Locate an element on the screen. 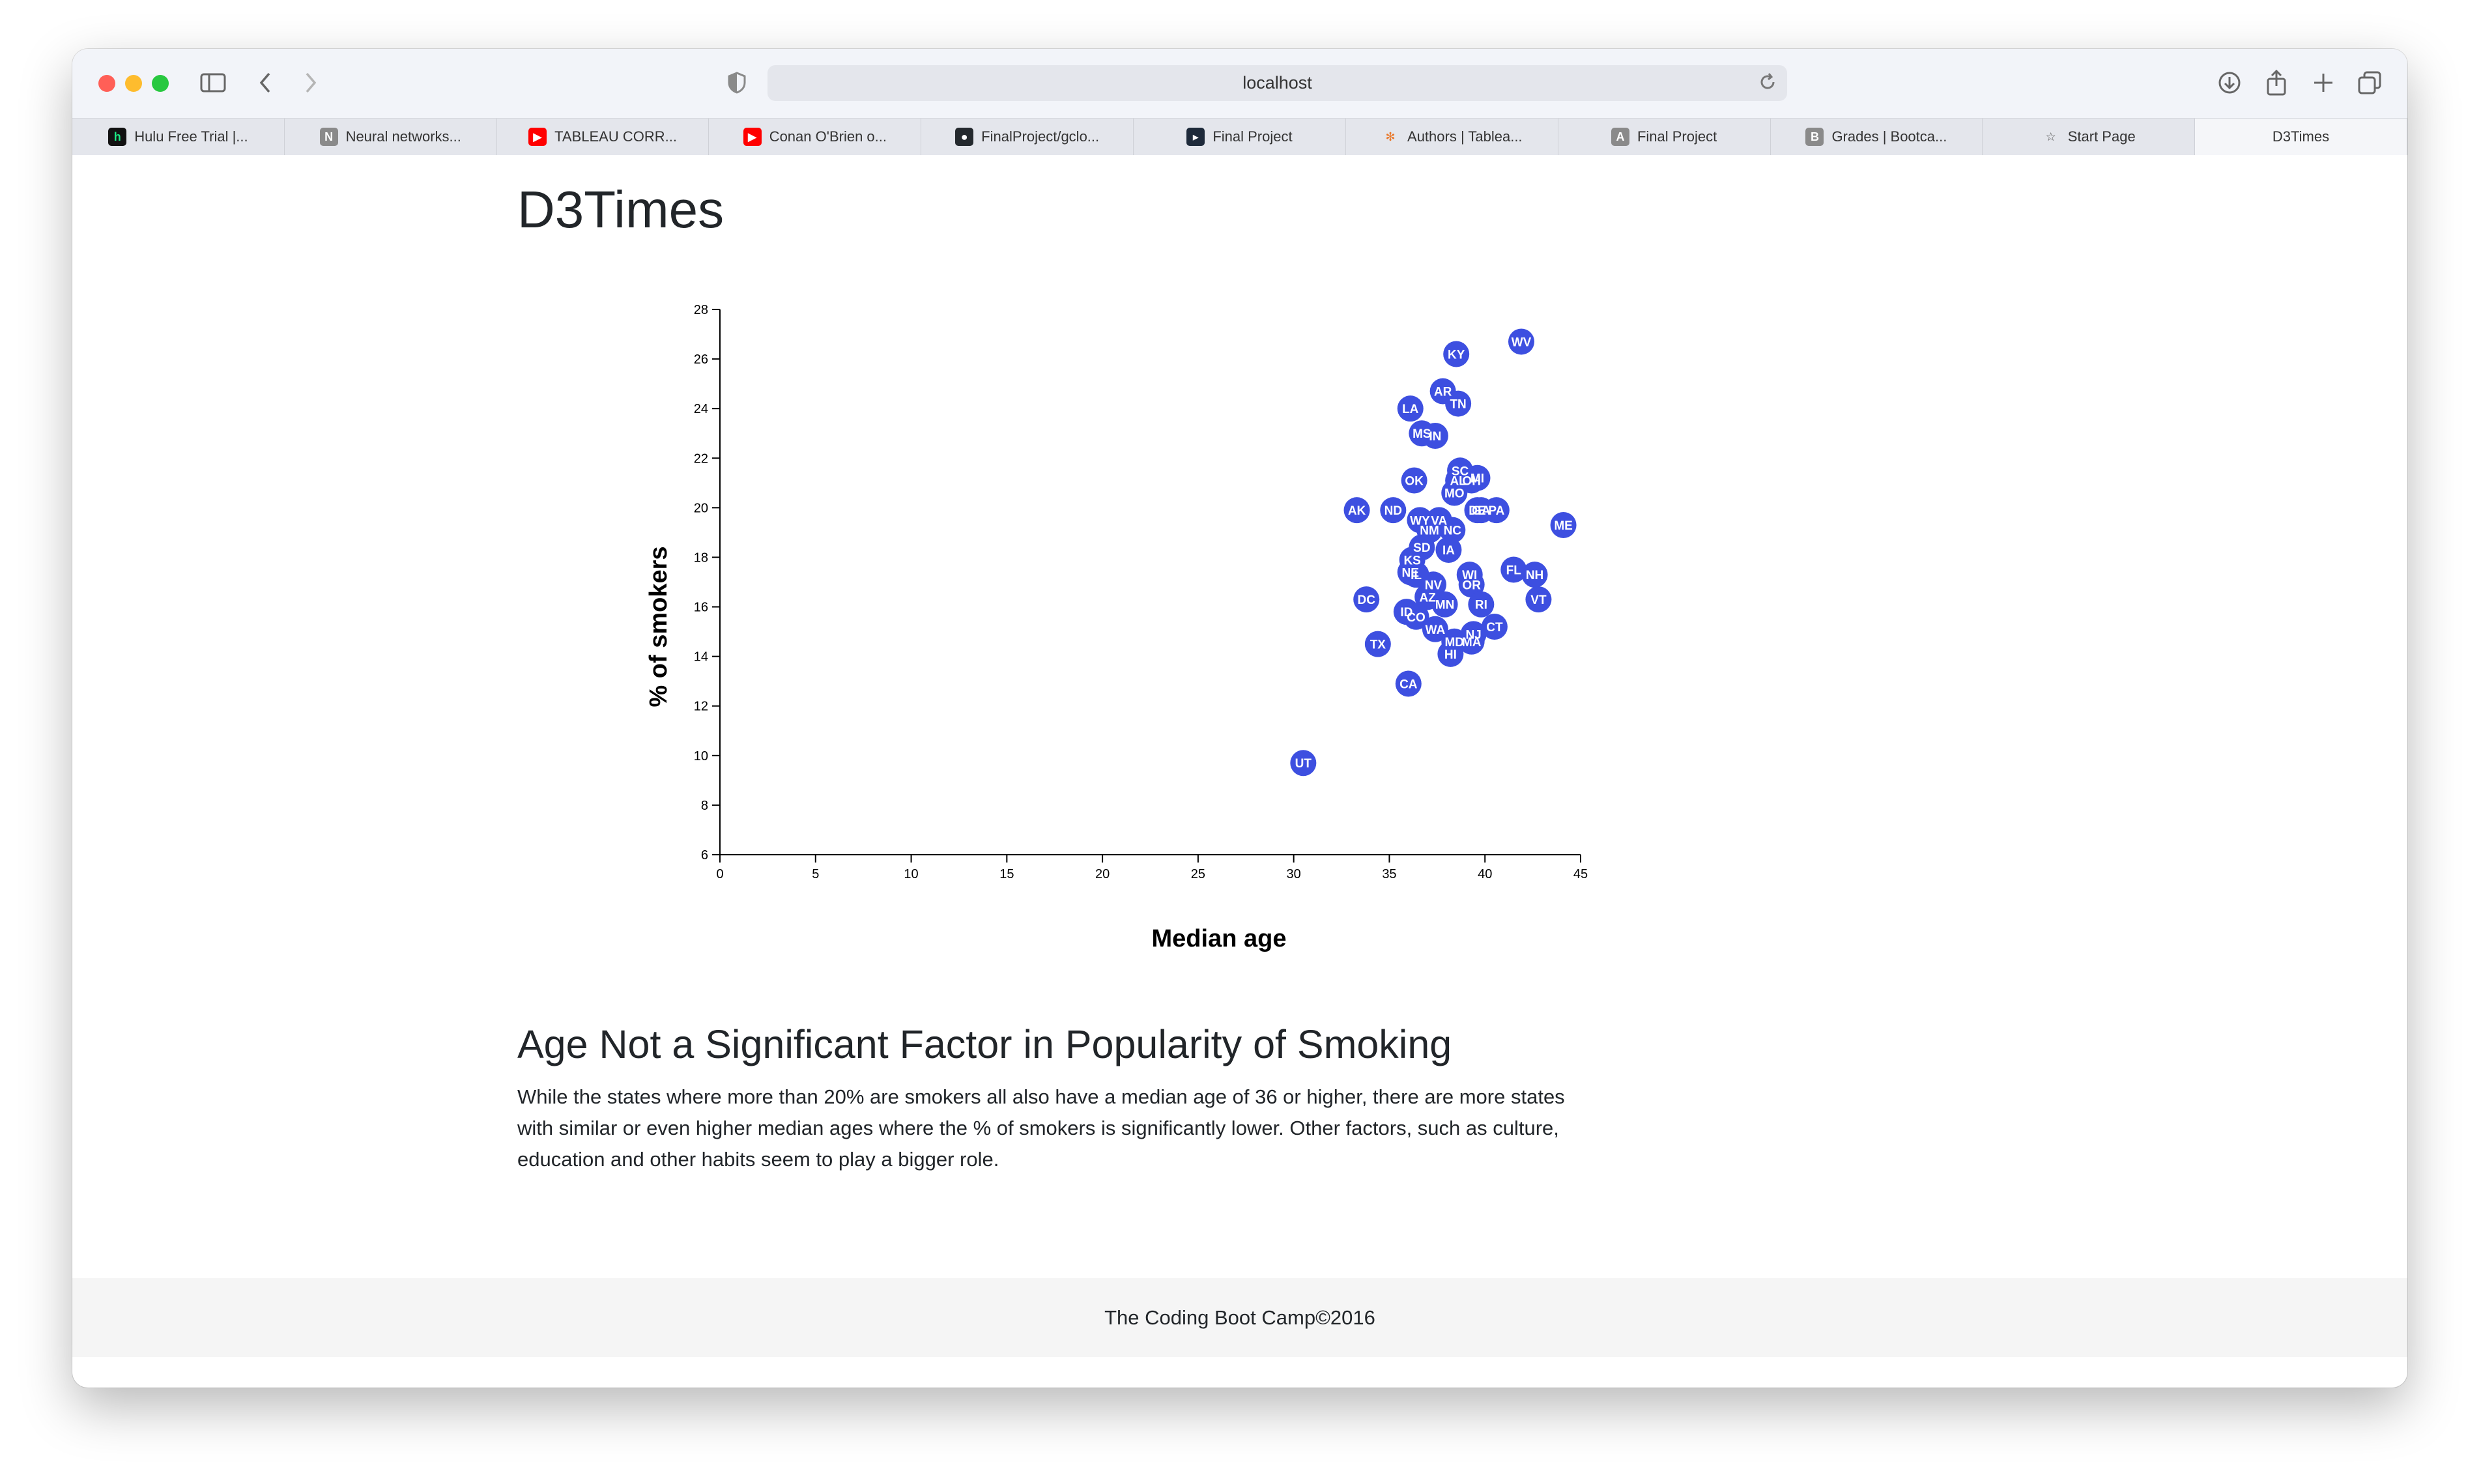 The height and width of the screenshot is (1484, 2481). point-label: PA is located at coordinates (1496, 511).